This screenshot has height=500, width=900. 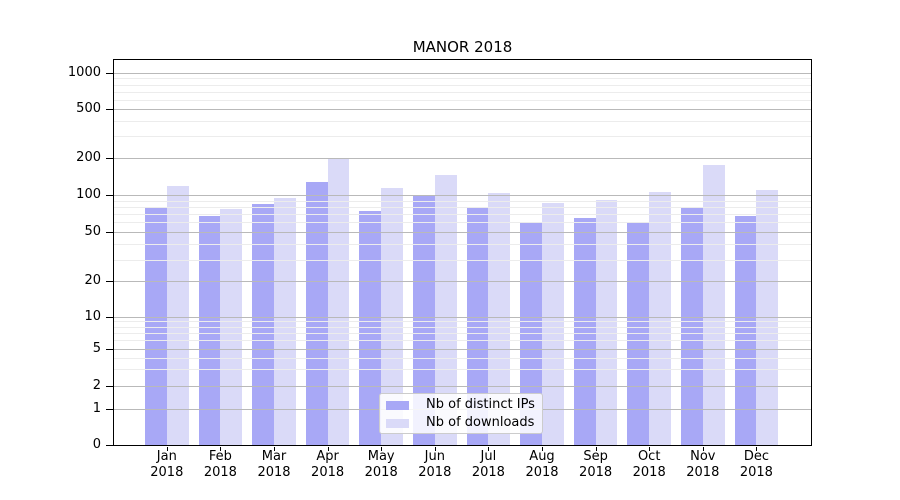 I want to click on x-tick-label: Nov 2018, so click(x=703, y=465).